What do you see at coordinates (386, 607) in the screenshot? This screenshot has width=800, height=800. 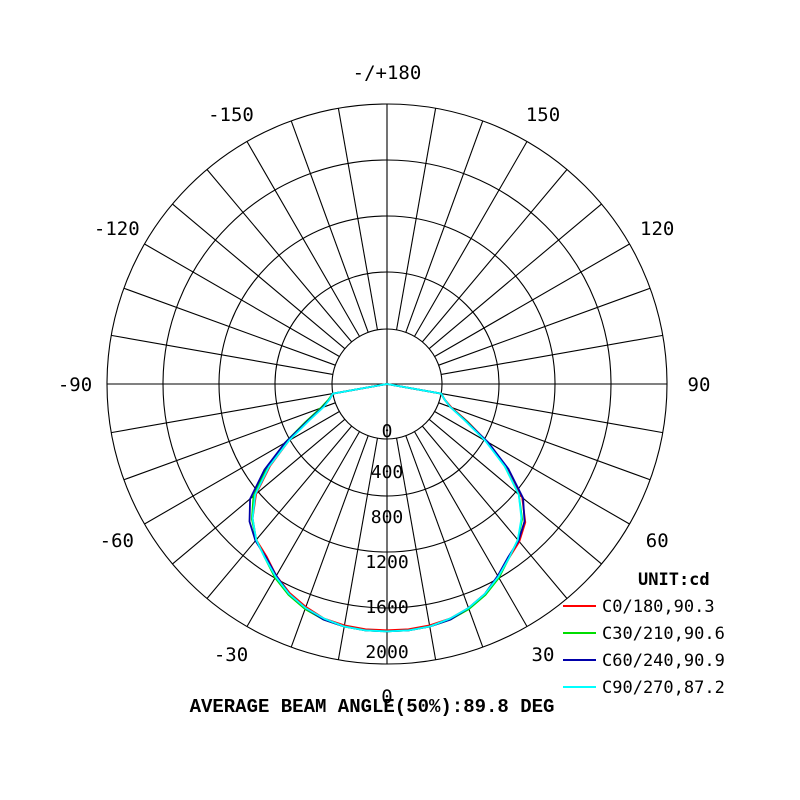 I see `radial-tick-label: 1600` at bounding box center [386, 607].